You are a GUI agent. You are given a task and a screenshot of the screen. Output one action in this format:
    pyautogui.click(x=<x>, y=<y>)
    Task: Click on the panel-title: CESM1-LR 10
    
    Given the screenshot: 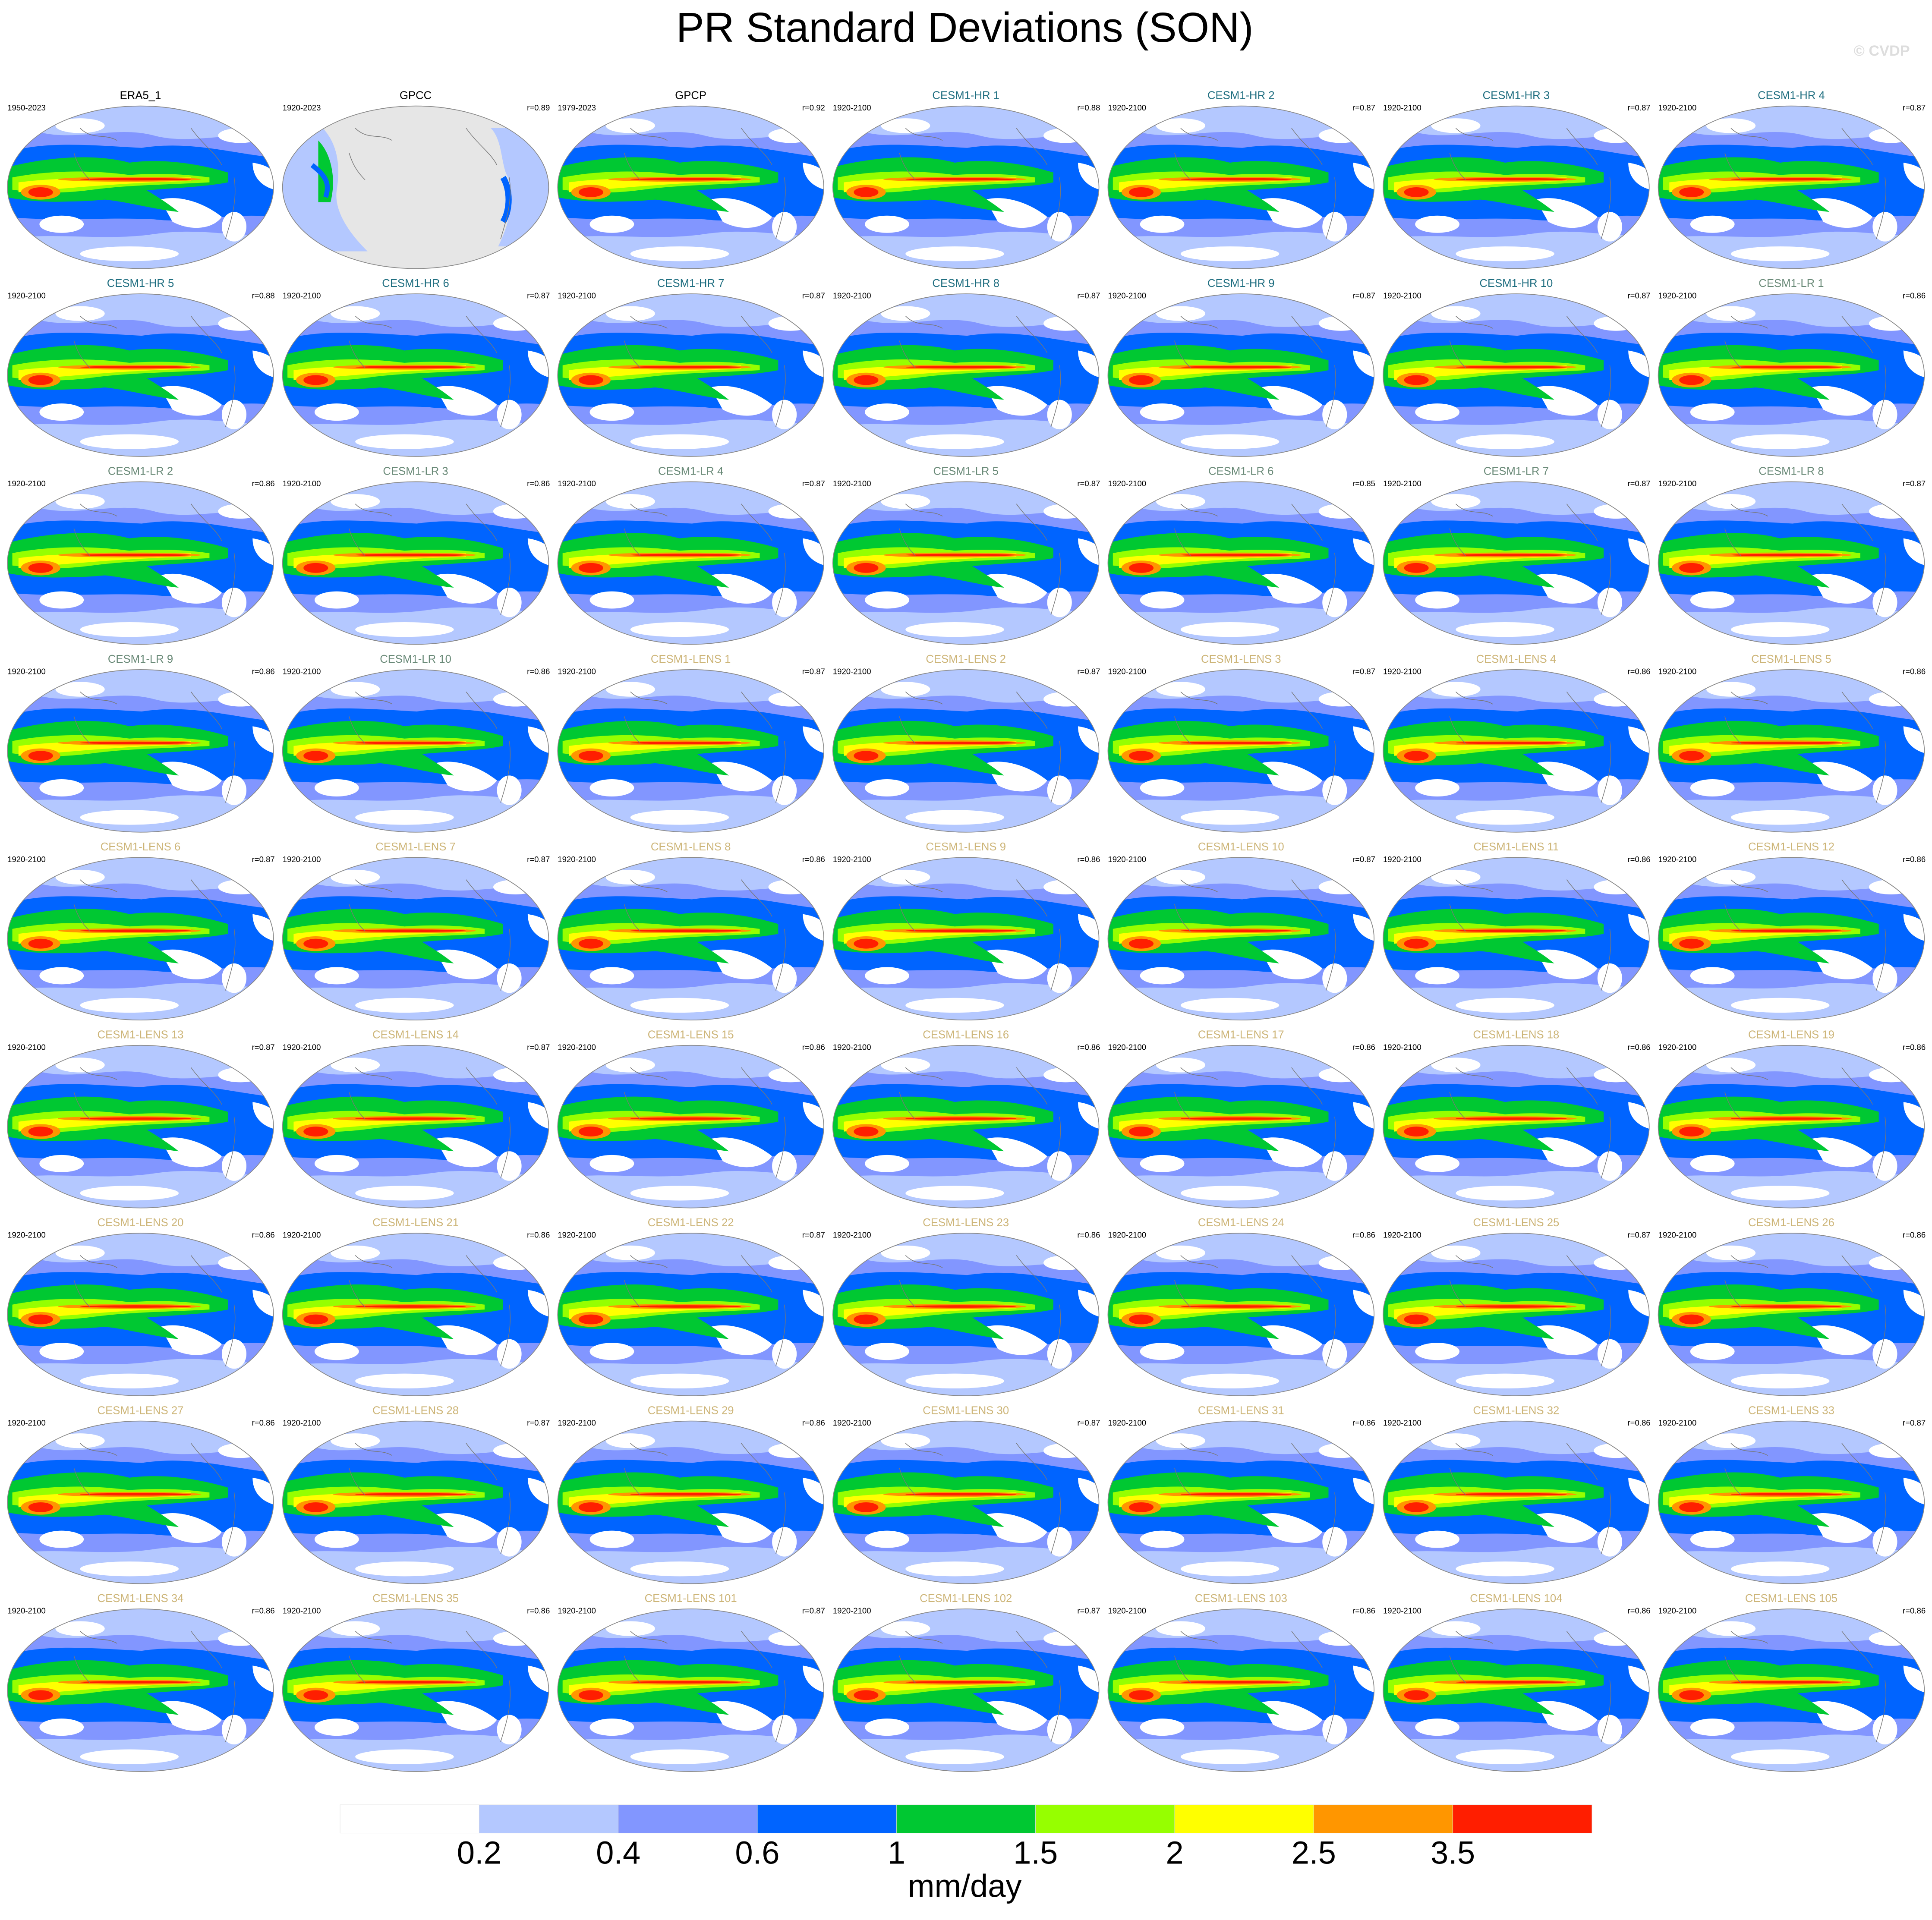 What is the action you would take?
    pyautogui.click(x=415, y=659)
    